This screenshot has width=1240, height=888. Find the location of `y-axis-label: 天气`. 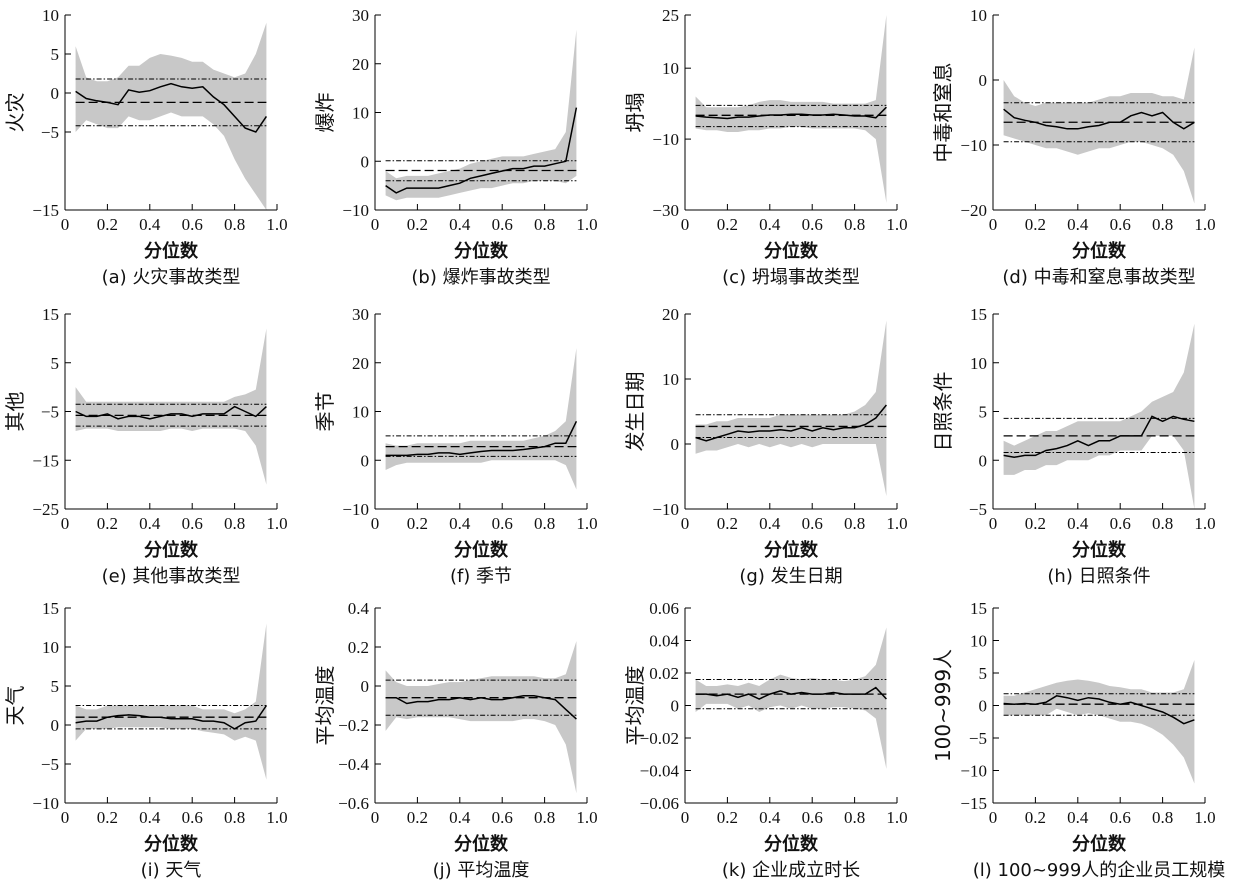

y-axis-label: 天气 is located at coordinates (15, 706).